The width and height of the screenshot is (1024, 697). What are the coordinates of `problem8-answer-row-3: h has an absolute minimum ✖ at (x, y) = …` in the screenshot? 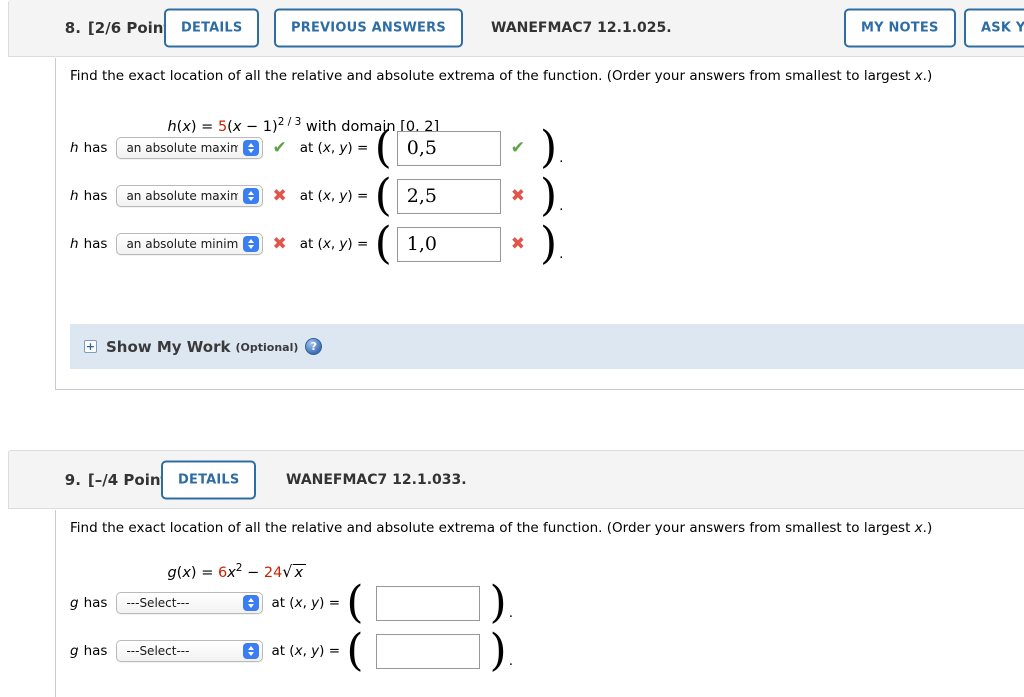 It's located at (316, 244).